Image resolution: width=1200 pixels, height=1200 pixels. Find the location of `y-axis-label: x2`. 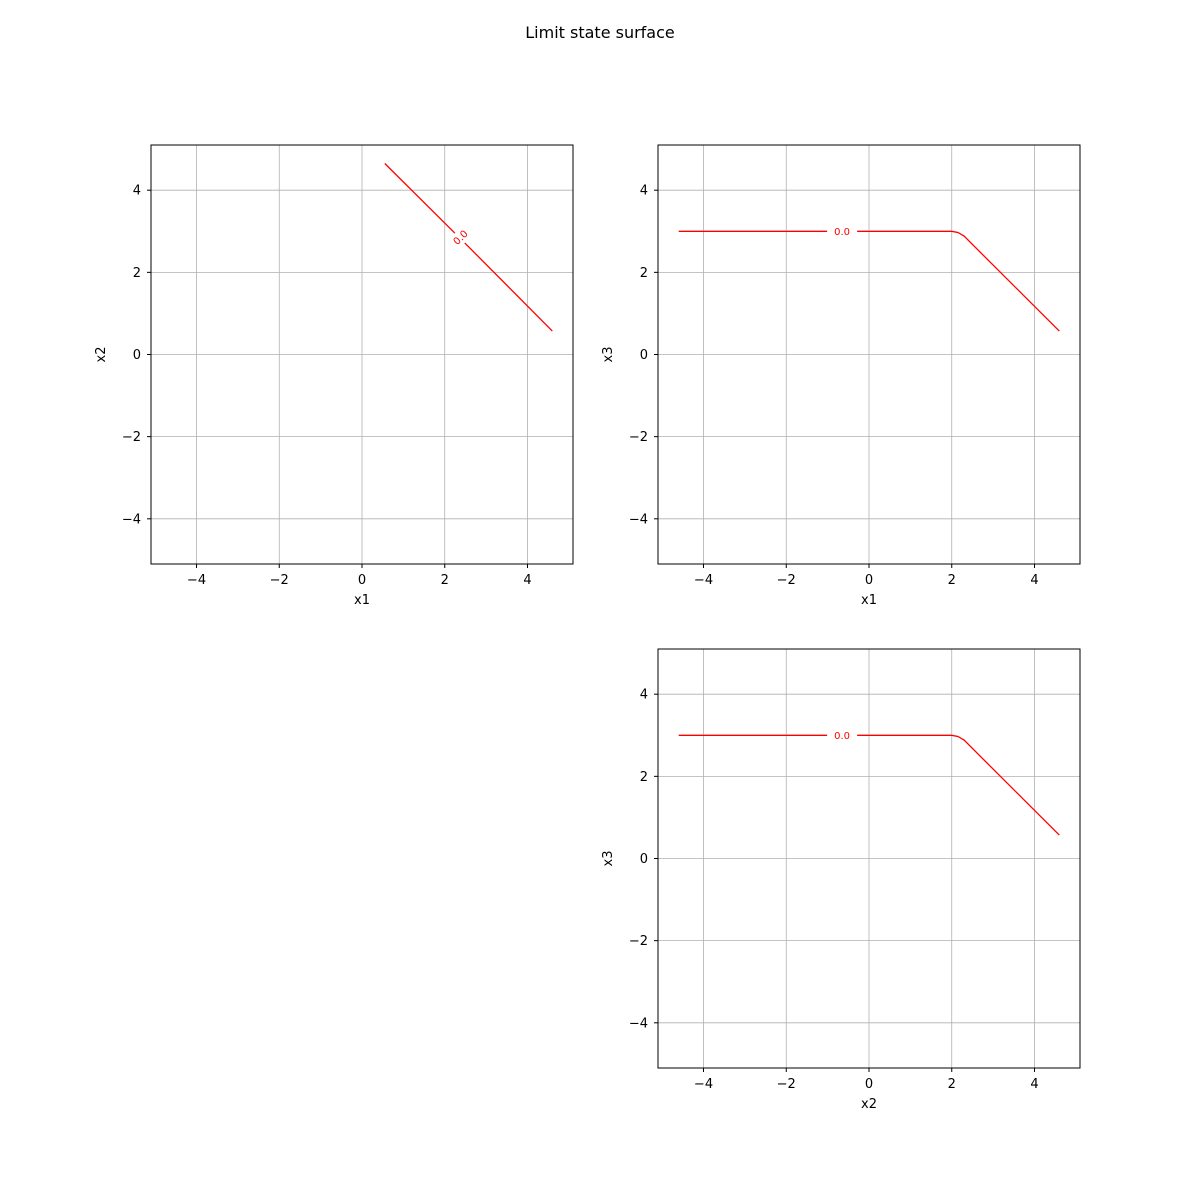

y-axis-label: x2 is located at coordinates (101, 355).